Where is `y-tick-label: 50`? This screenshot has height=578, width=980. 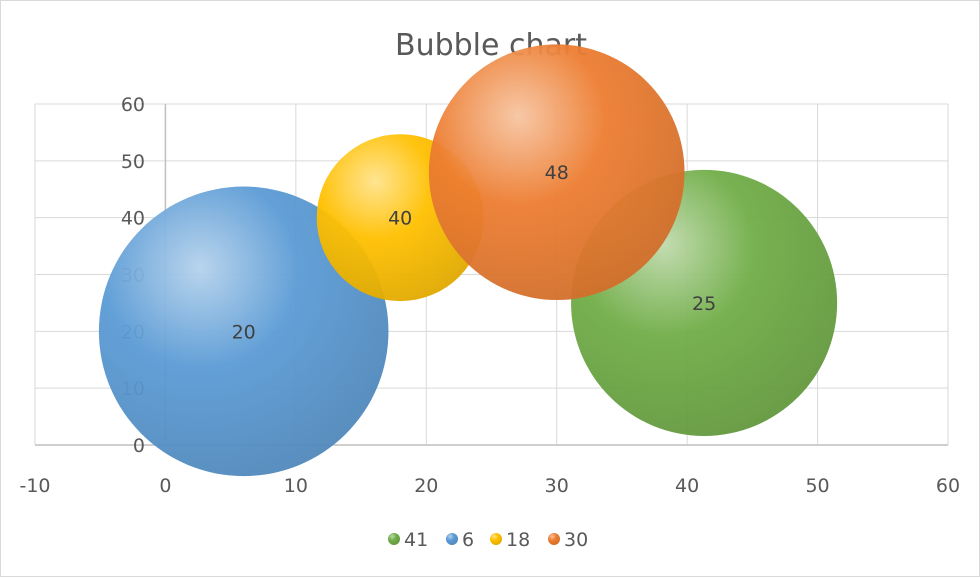
y-tick-label: 50 is located at coordinates (133, 162).